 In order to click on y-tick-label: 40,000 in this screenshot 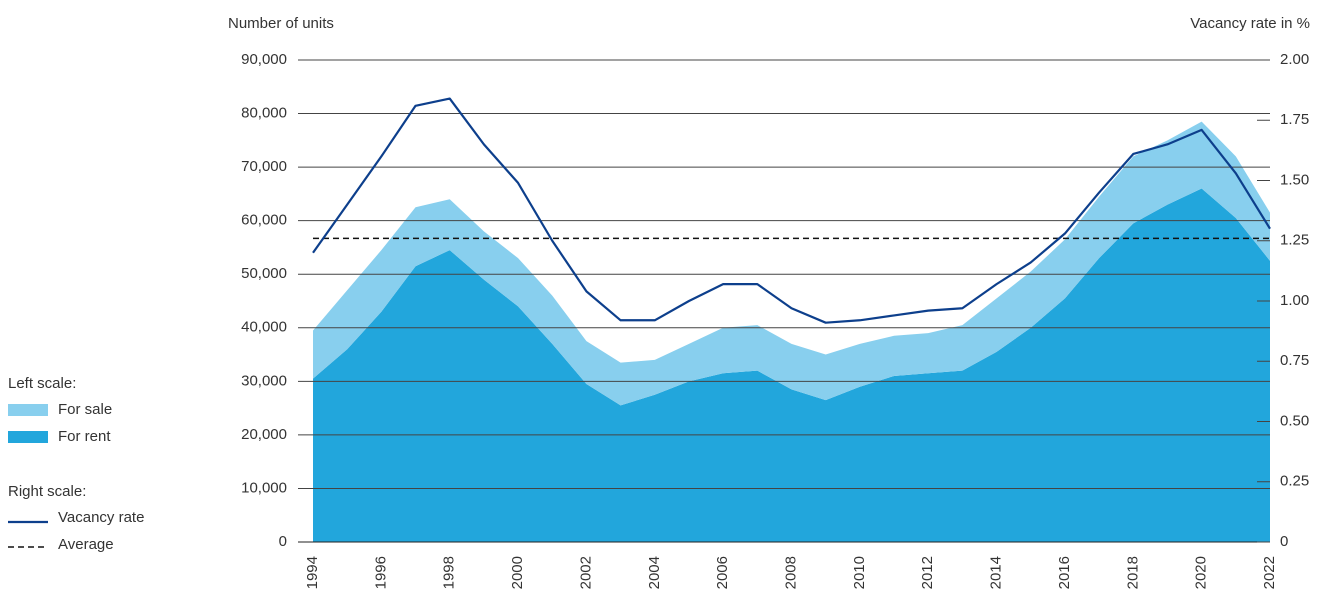, I will do `click(264, 327)`.